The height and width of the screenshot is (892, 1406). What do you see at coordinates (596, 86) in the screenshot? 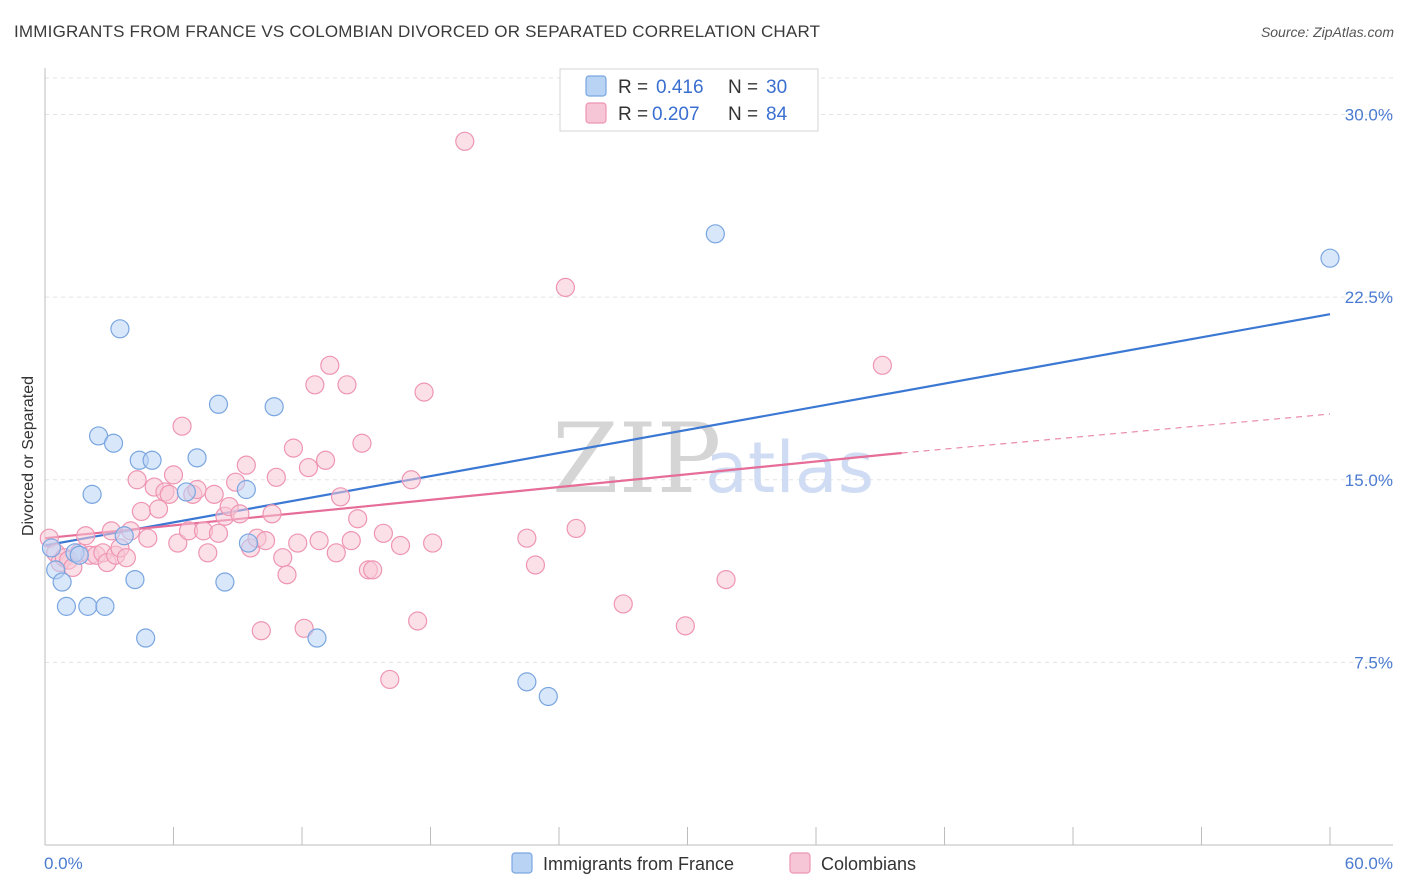
I see `stats-swatch-france` at bounding box center [596, 86].